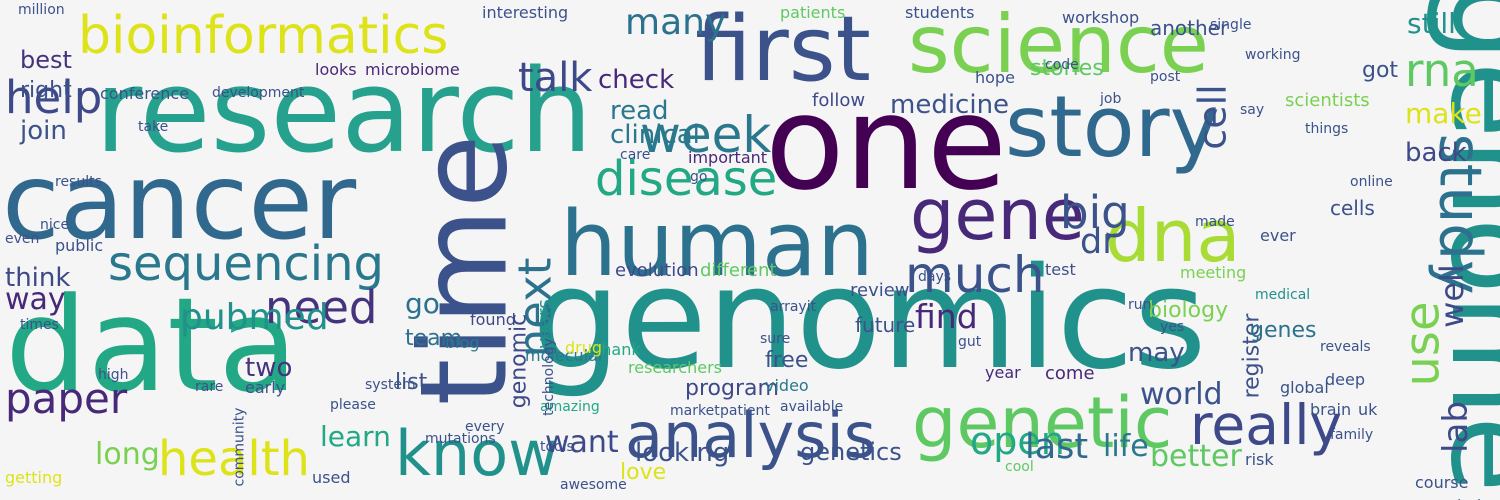 The height and width of the screenshot is (500, 1500). I want to click on word-early: early, so click(265, 387).